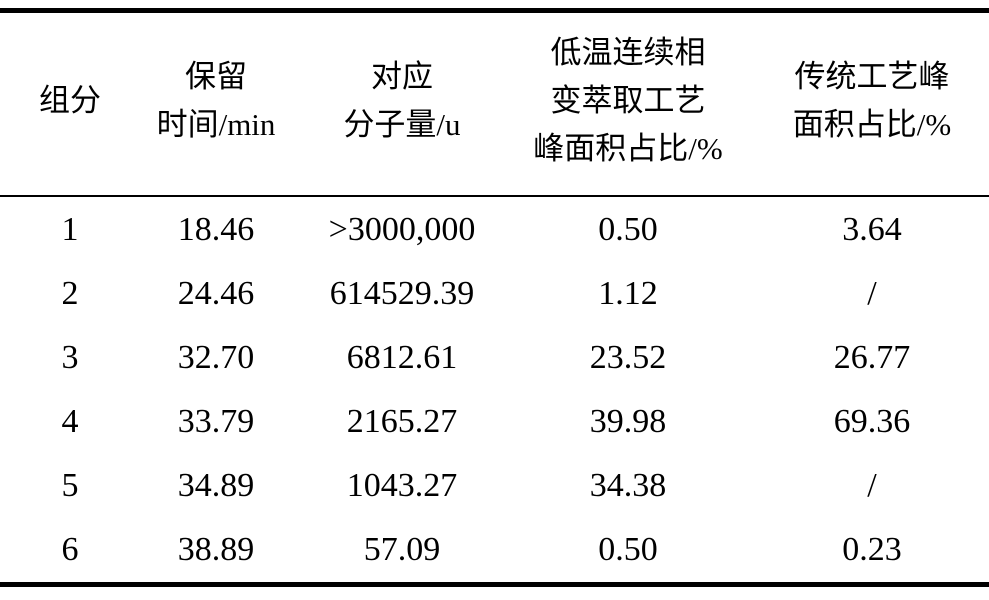  I want to click on top-rule, so click(494, 10).